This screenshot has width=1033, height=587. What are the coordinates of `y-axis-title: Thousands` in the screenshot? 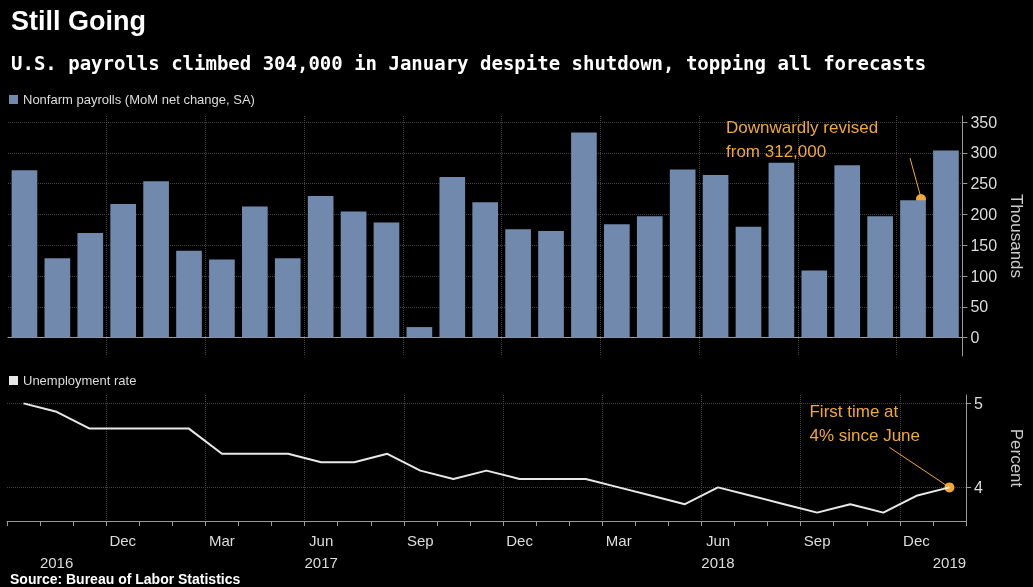 It's located at (1016, 236).